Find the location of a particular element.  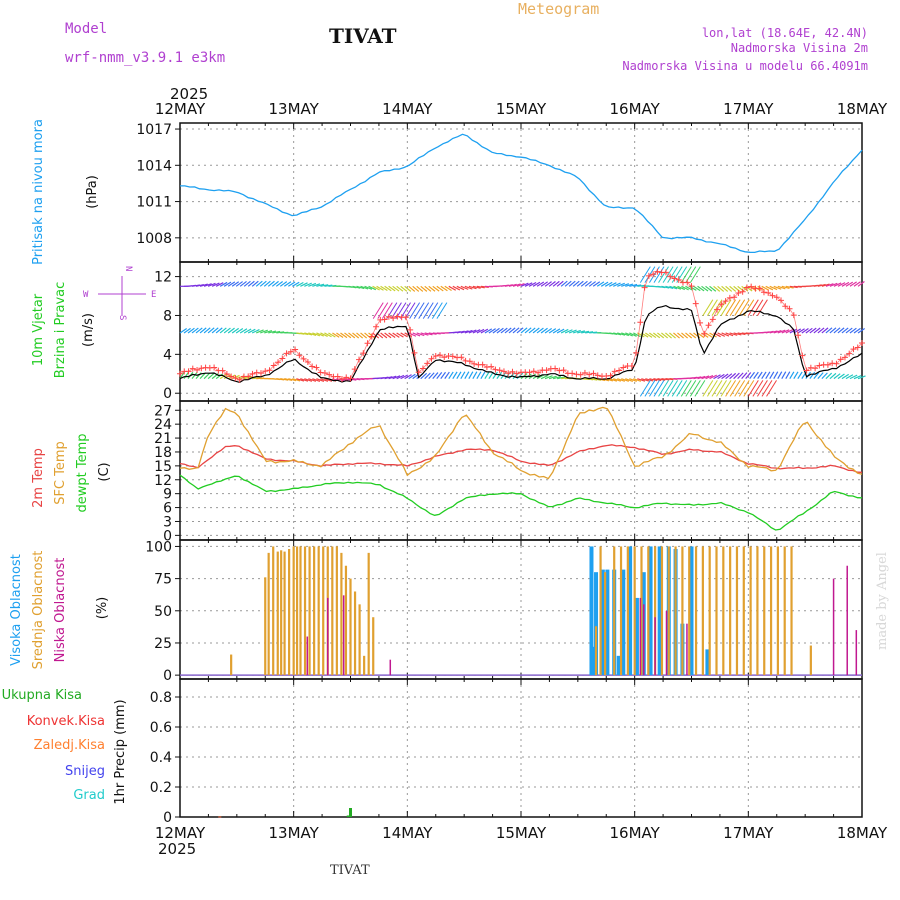

cloud-mid-ylabel: Srednja Oblacnost is located at coordinates (38, 610).